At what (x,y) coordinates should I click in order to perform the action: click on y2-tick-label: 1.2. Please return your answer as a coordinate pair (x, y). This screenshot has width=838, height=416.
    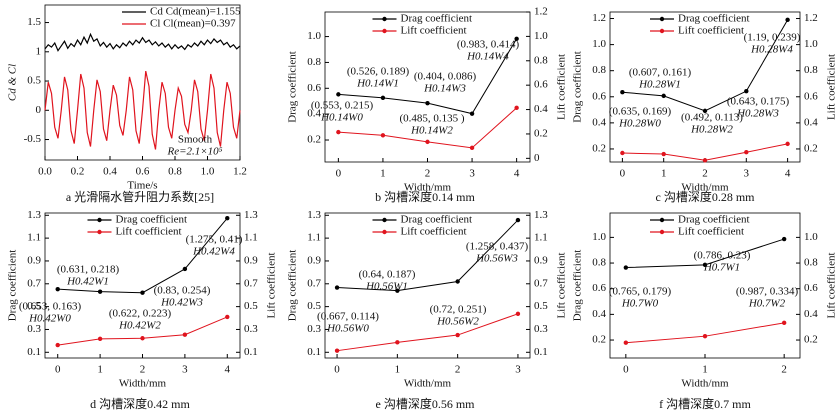
    Looking at the image, I should click on (811, 18).